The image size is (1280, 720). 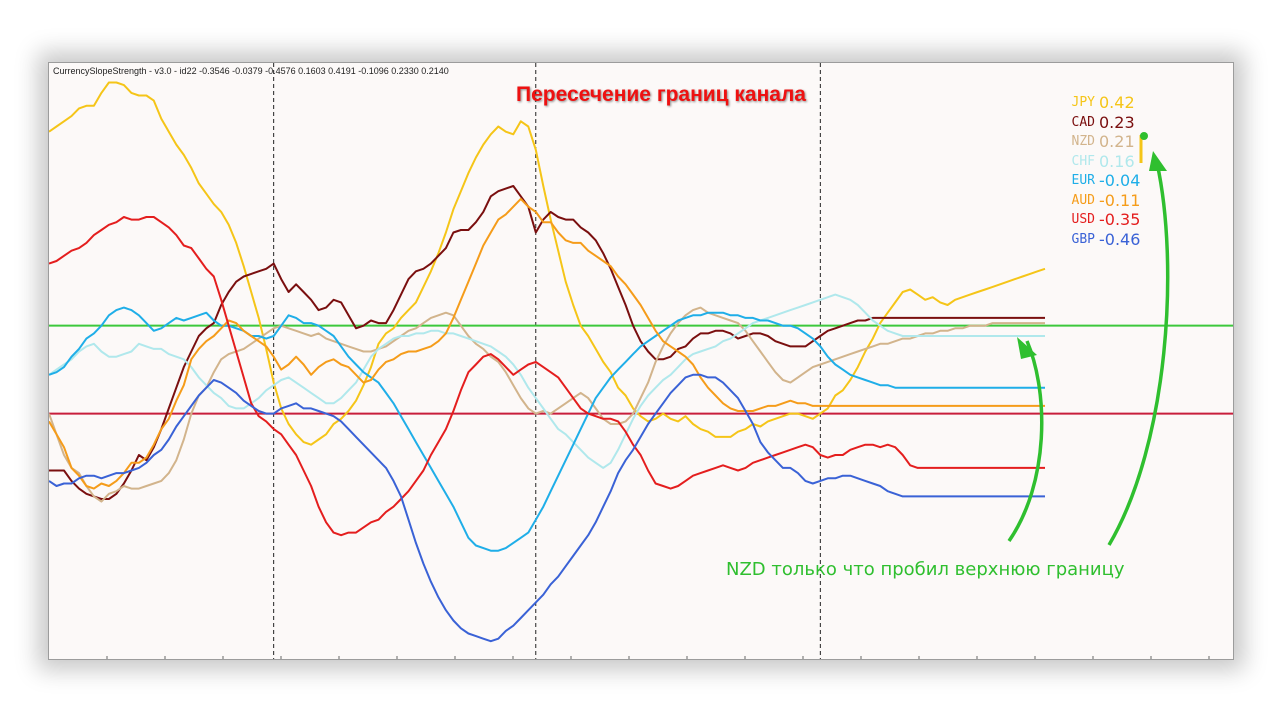 What do you see at coordinates (1138, 354) in the screenshot?
I see `arrow-to-legend` at bounding box center [1138, 354].